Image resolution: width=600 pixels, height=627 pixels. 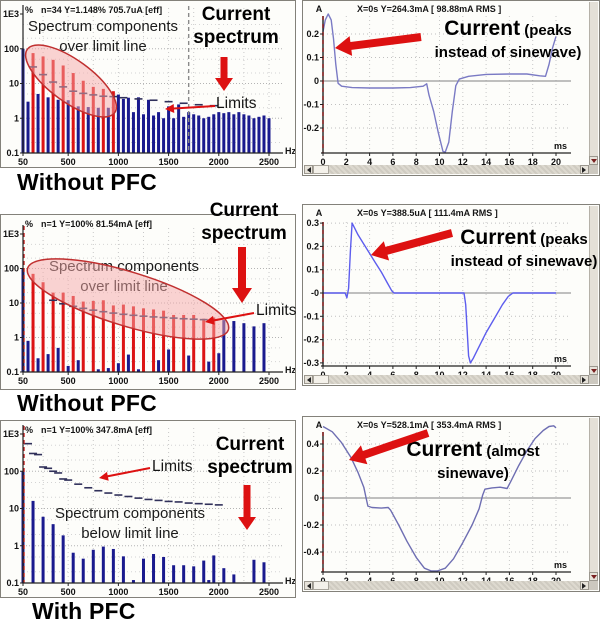 I want to click on svg-text: 0.2, so click(x=312, y=471).